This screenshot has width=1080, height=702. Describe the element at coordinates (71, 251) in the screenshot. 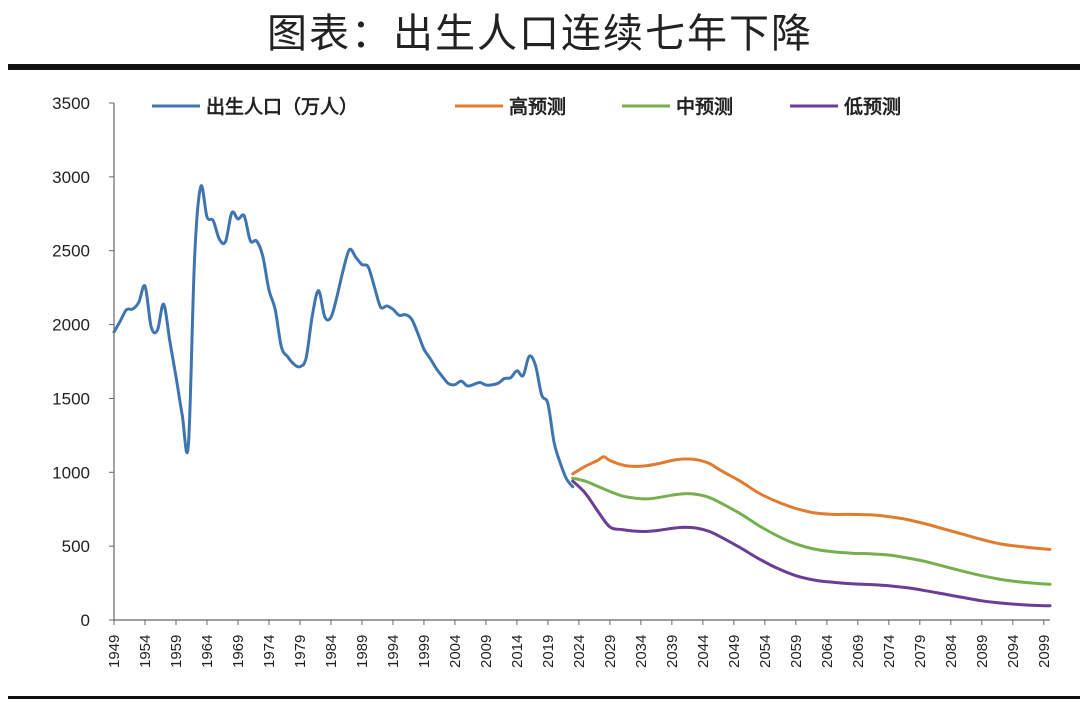

I see `y-tick-label: 2500` at that location.